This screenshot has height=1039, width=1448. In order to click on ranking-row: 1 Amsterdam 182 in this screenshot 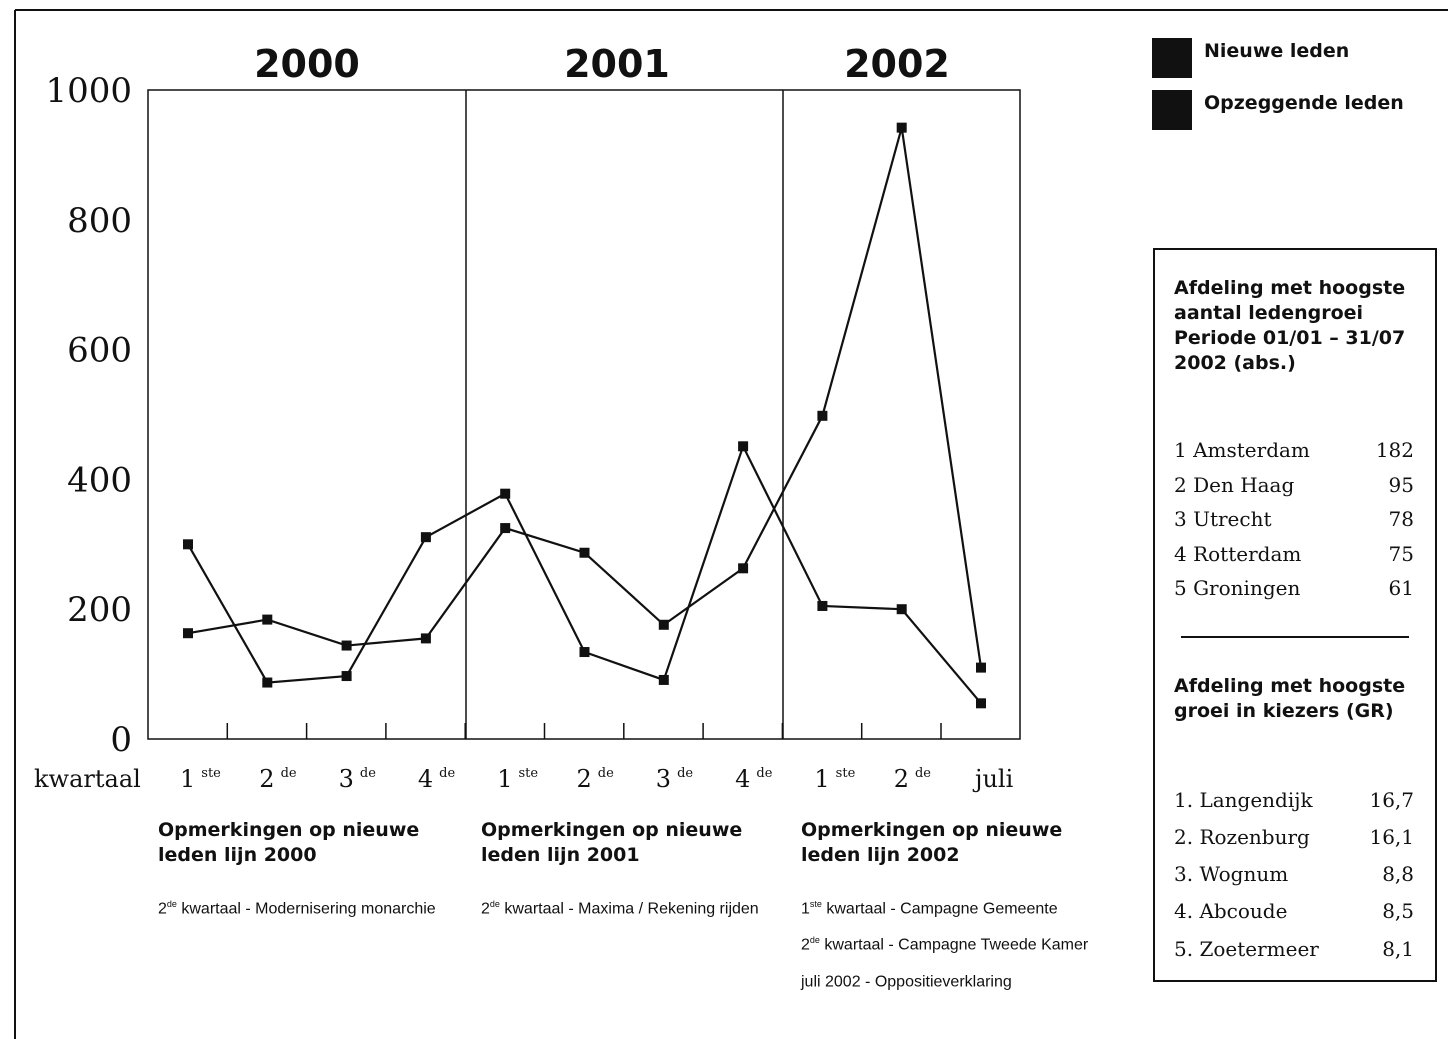, I will do `click(1294, 453)`.